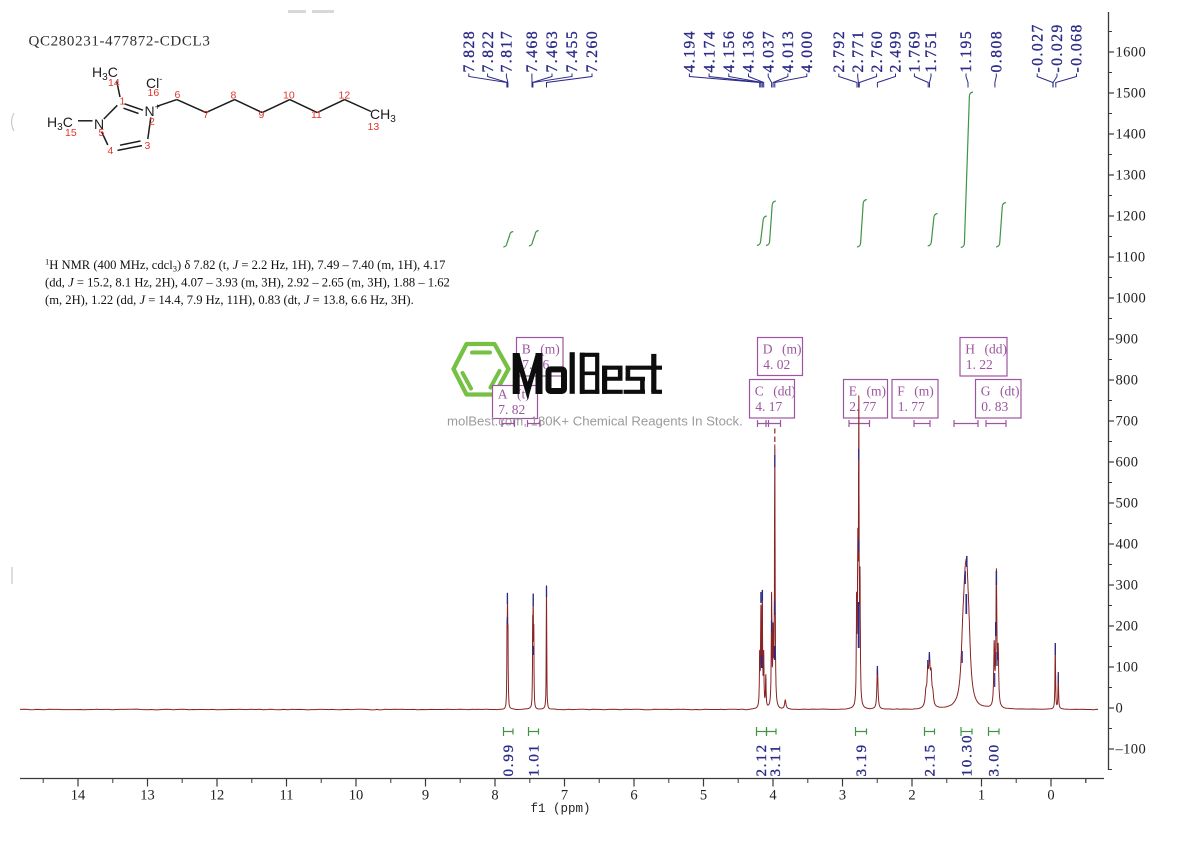 The height and width of the screenshot is (841, 1190). I want to click on svg-text: 10.30, so click(967, 755).